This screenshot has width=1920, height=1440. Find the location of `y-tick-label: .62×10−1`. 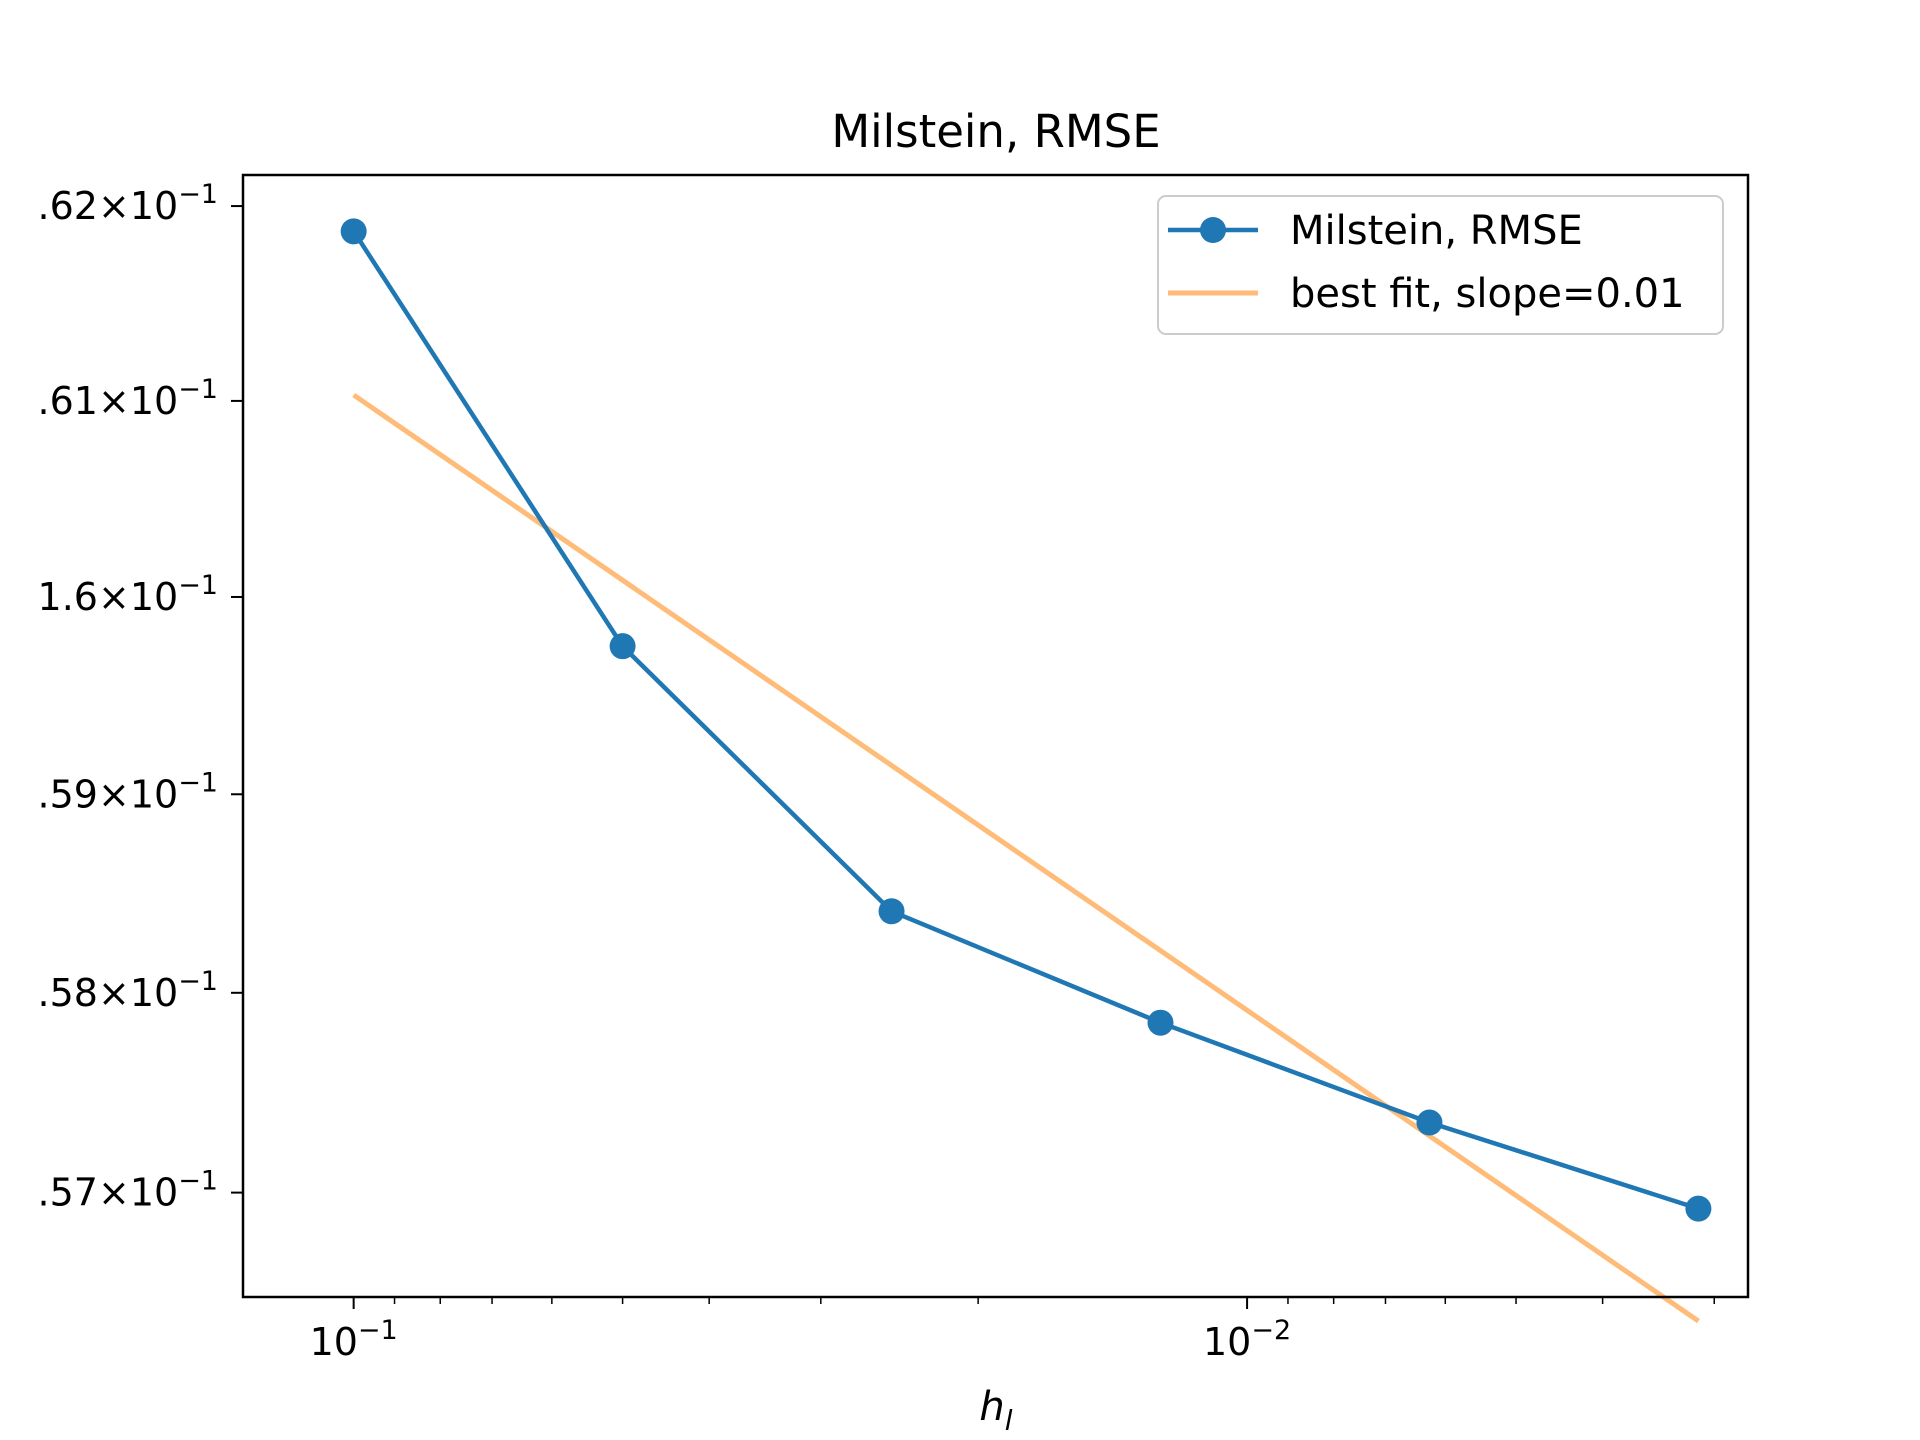

y-tick-label: .62×10−1 is located at coordinates (128, 203).